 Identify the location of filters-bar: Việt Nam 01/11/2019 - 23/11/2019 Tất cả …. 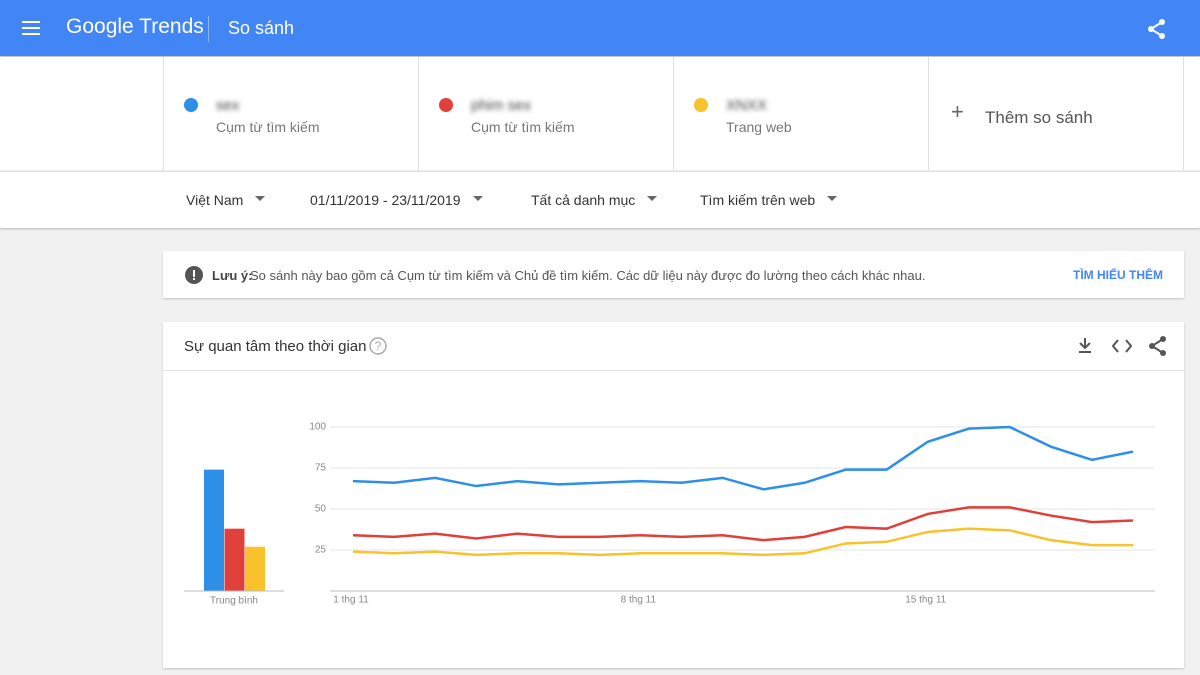
(600, 199).